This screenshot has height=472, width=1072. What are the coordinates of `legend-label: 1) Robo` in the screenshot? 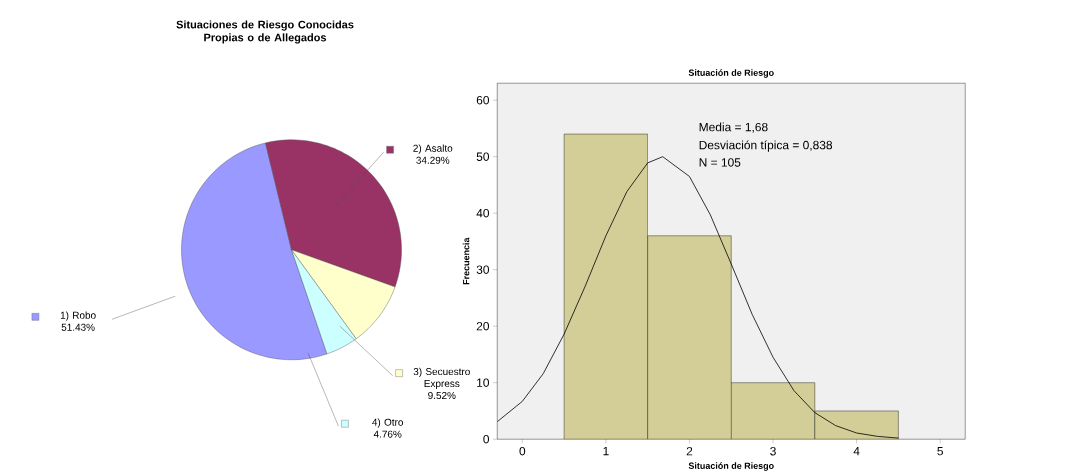 It's located at (78, 316).